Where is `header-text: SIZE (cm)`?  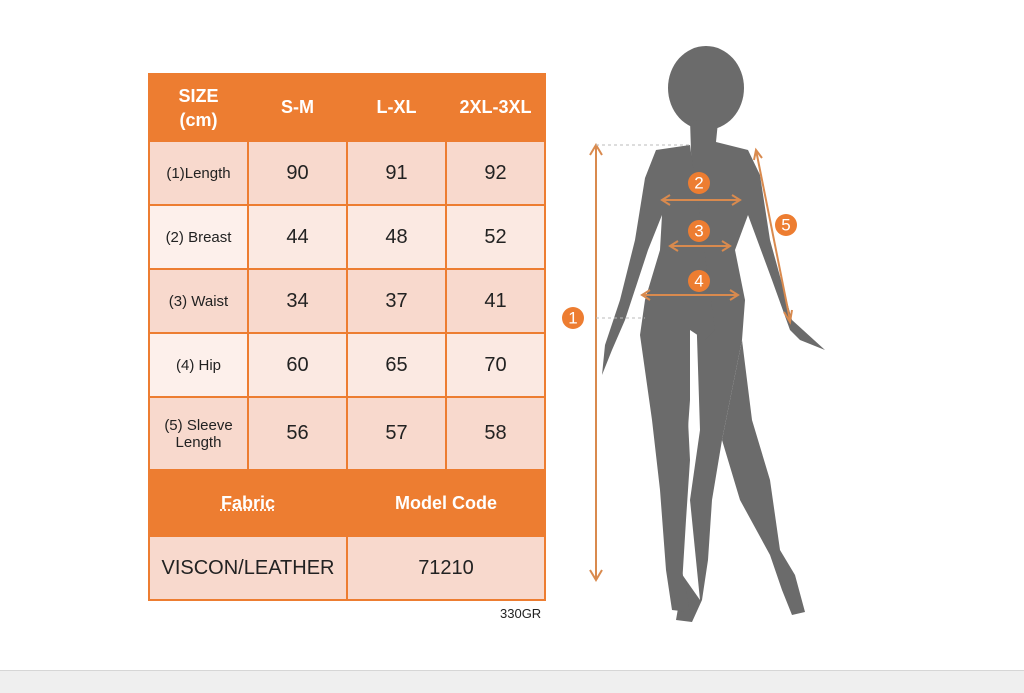 header-text: SIZE (cm) is located at coordinates (198, 107).